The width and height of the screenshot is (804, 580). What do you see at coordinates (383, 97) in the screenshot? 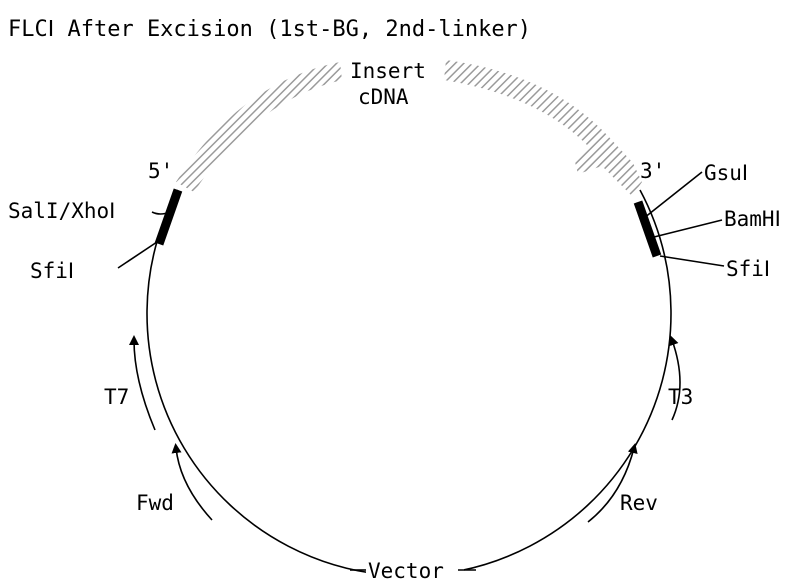
I see `insert-label-cdna: cDNA` at bounding box center [383, 97].